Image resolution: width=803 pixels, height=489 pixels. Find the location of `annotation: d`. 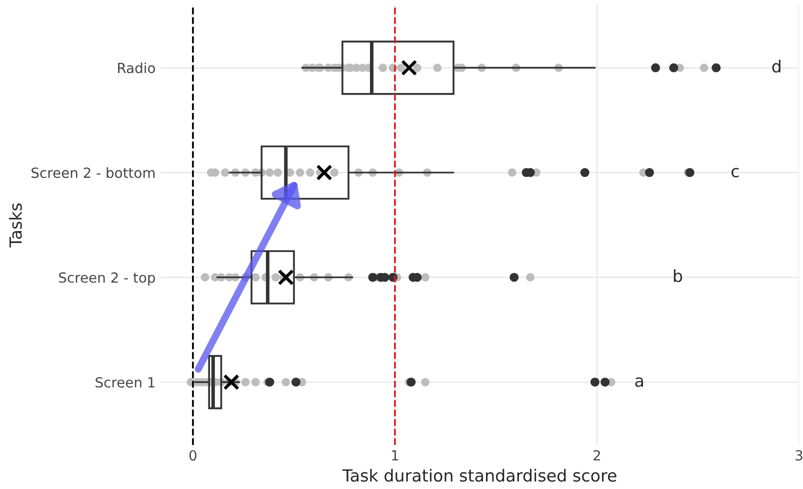

annotation: d is located at coordinates (776, 66).